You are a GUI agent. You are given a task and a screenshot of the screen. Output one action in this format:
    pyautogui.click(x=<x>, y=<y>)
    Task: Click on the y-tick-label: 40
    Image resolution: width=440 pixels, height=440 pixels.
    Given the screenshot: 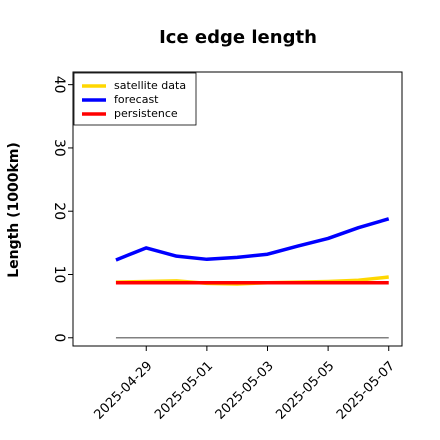 What is the action you would take?
    pyautogui.click(x=59, y=85)
    